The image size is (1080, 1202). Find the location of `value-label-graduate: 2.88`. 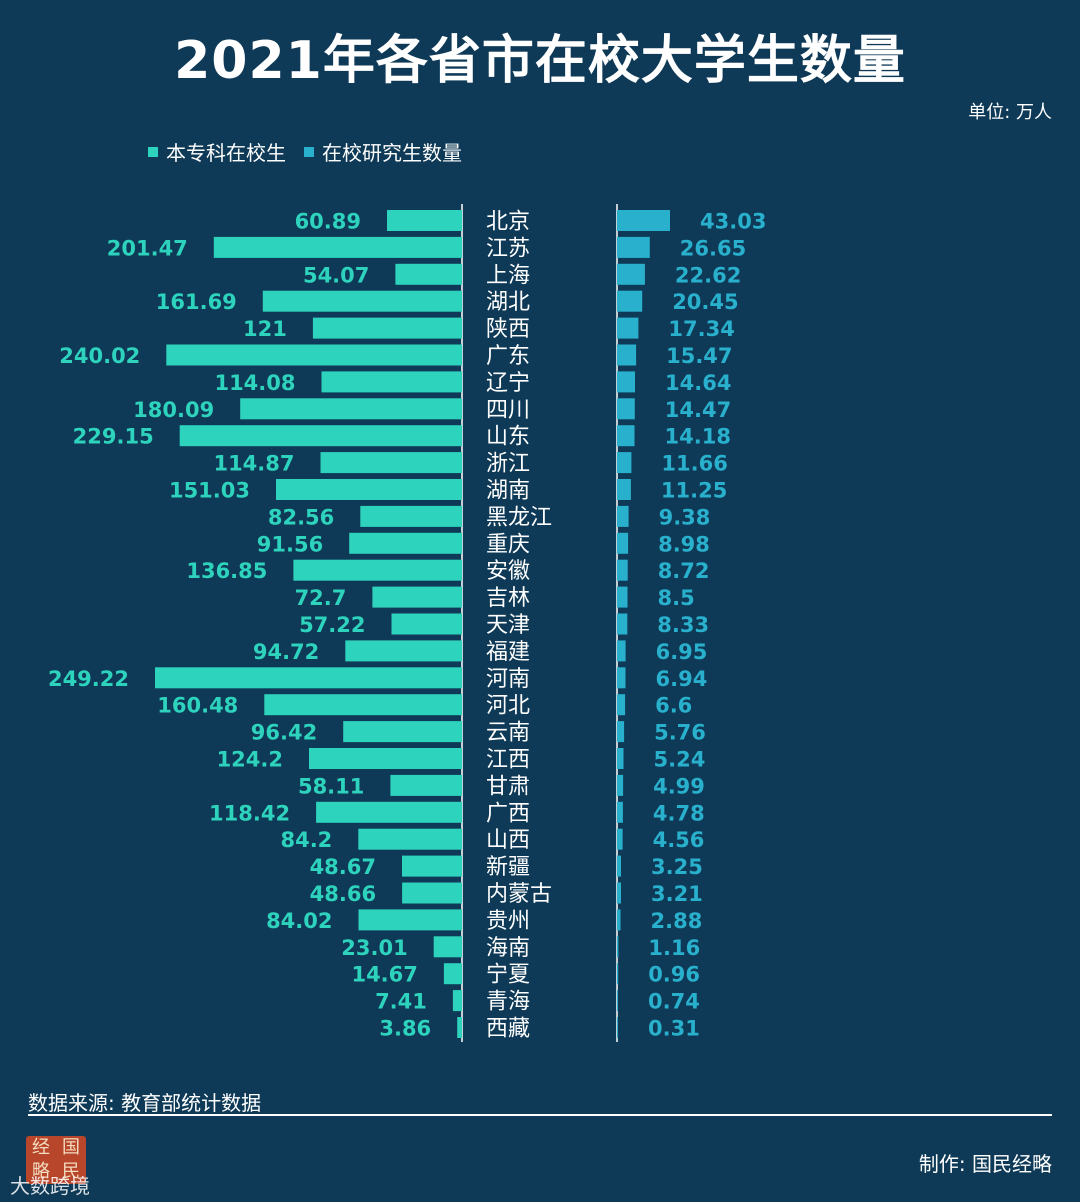

value-label-graduate: 2.88 is located at coordinates (677, 921).